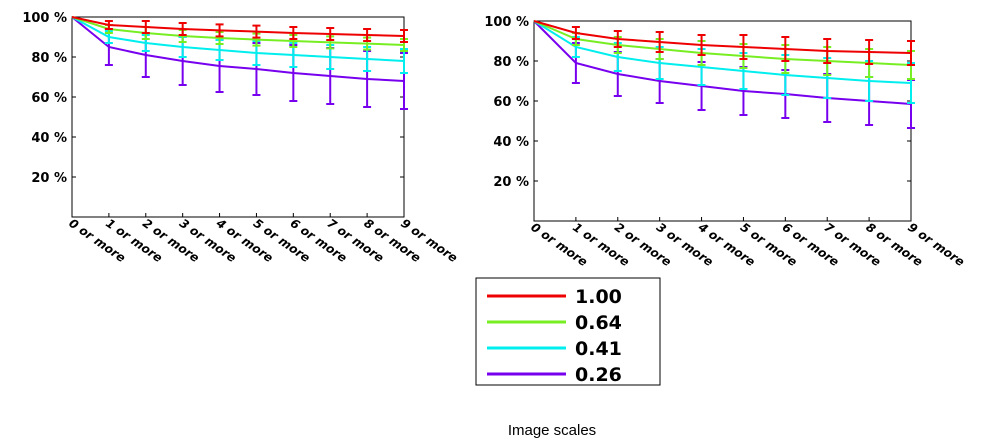  I want to click on legend-label: 0.26, so click(598, 375).